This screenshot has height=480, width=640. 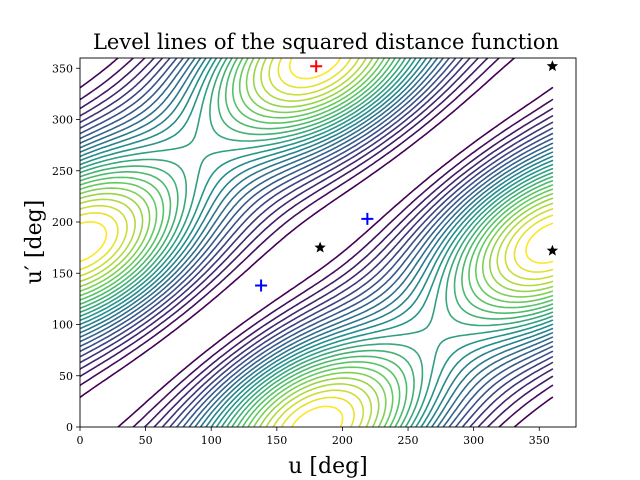 I want to click on x-tick-label: 350, so click(x=539, y=440).